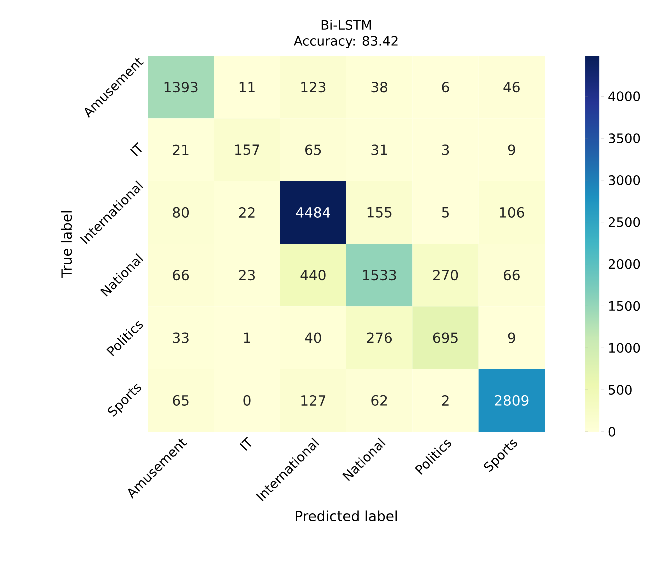  I want to click on data-label: 46, so click(512, 87).